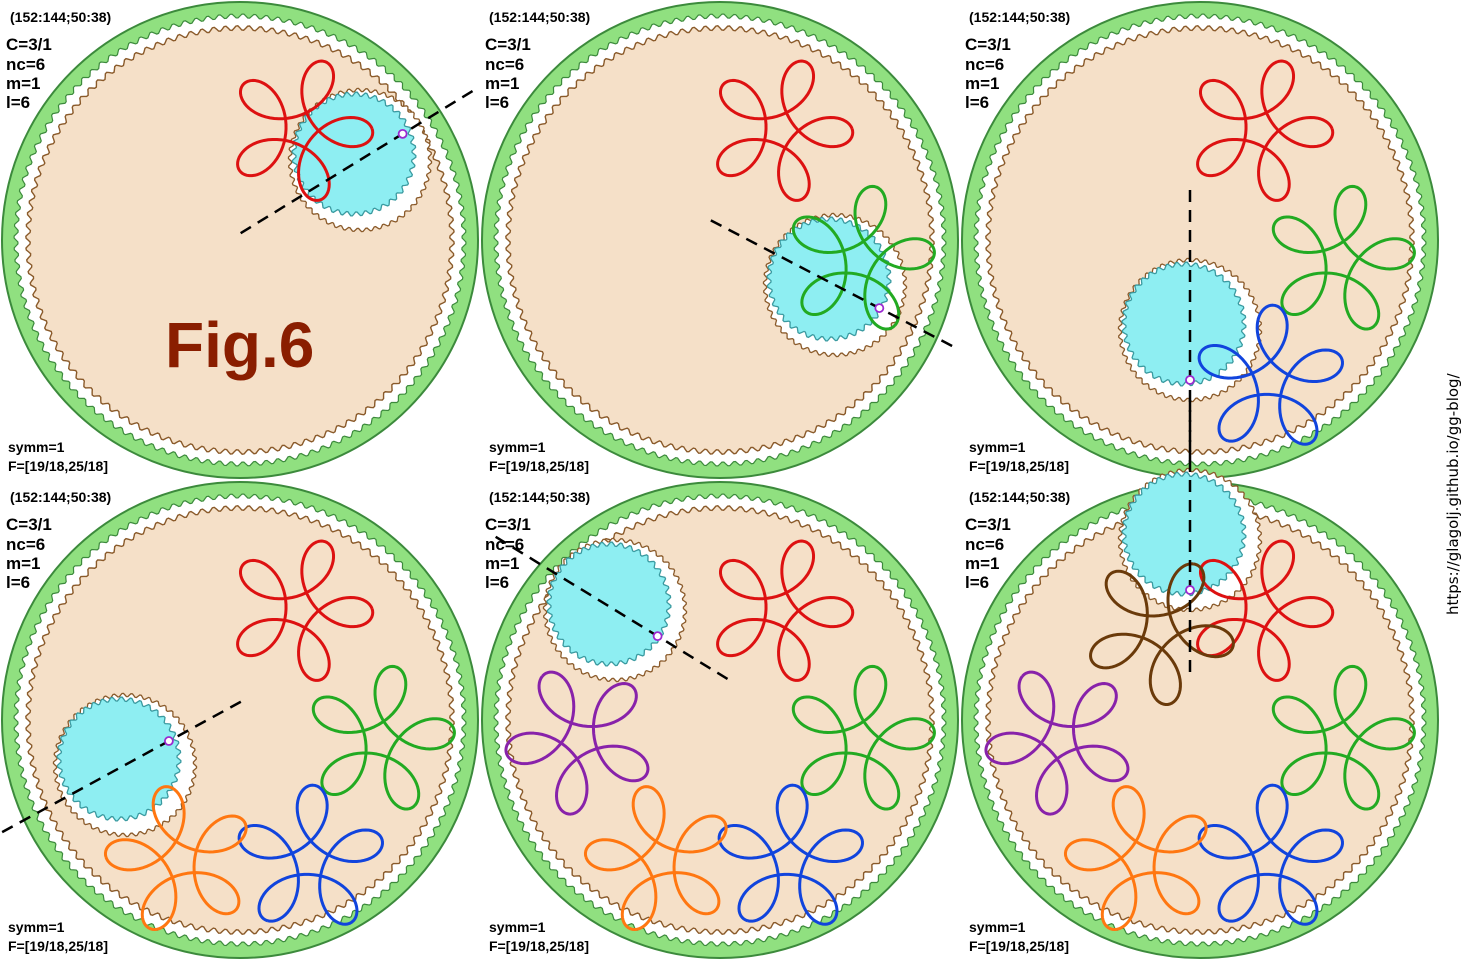  Describe the element at coordinates (1019, 497) in the screenshot. I see `panel-6-header: (152:144;50:38)` at that location.